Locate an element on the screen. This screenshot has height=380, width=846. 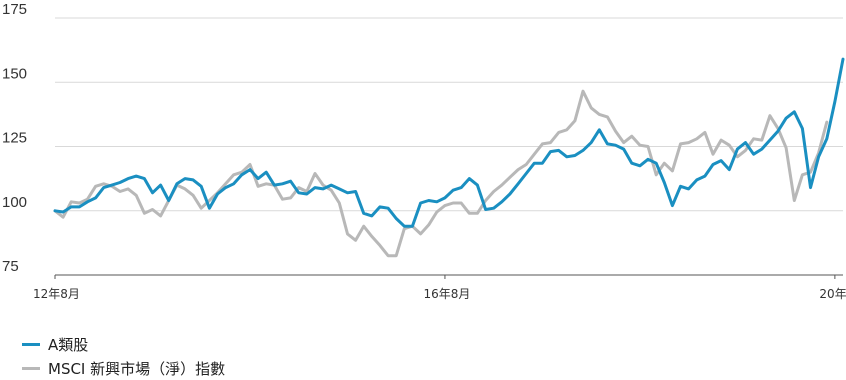
y-tick-label-125: 125 is located at coordinates (14, 138).